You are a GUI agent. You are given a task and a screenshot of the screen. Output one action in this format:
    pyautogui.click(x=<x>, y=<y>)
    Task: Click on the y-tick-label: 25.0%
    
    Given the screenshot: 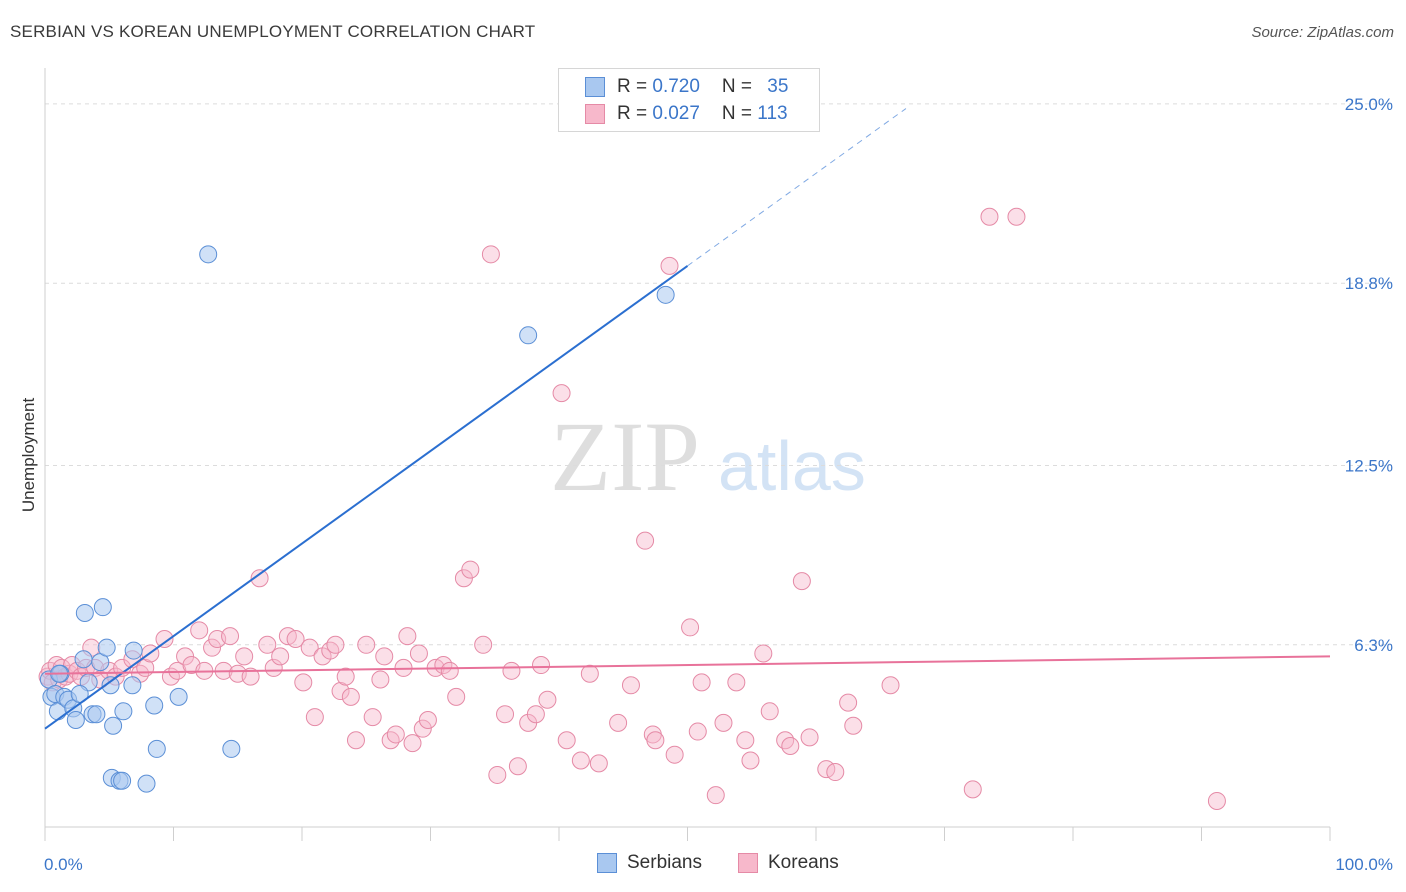 What is the action you would take?
    pyautogui.click(x=1369, y=104)
    